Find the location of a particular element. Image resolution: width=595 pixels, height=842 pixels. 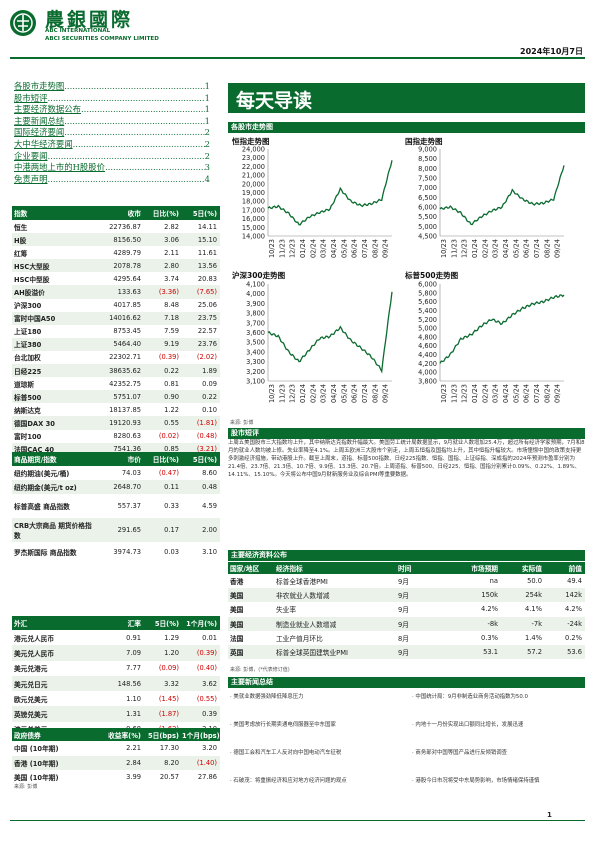

column-header: 5日(%) is located at coordinates (204, 460).